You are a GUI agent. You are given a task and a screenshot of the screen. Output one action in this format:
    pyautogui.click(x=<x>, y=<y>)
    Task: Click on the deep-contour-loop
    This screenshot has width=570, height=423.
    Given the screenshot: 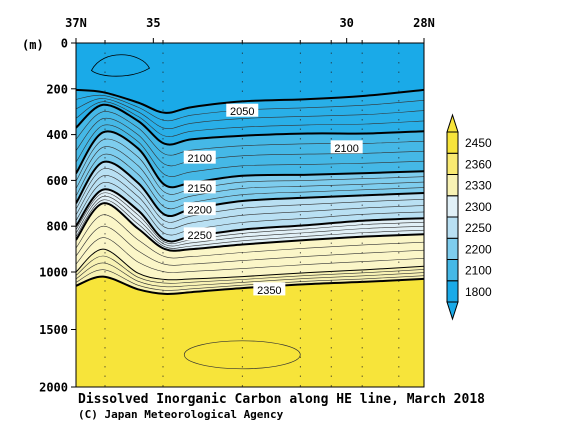 What is the action you would take?
    pyautogui.click(x=242, y=355)
    